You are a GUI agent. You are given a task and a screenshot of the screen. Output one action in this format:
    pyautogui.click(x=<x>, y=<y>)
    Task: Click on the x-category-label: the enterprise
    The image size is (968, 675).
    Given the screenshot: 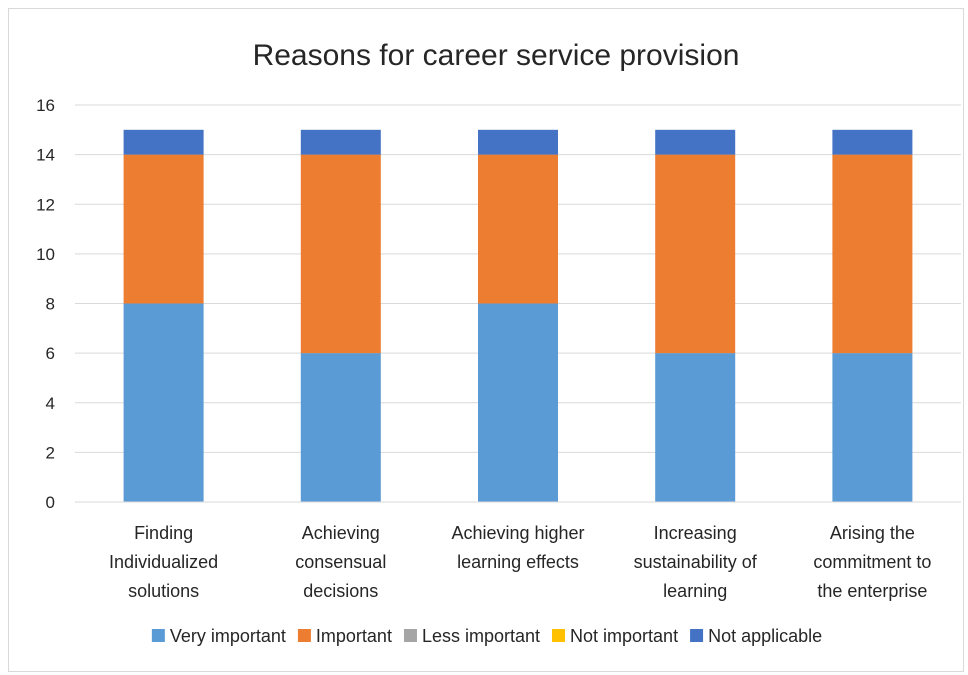 What is the action you would take?
    pyautogui.click(x=872, y=591)
    